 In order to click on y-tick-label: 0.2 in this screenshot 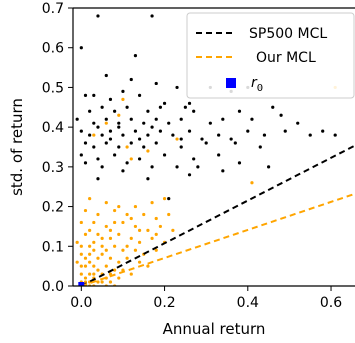, I will do `click(53, 208)`.